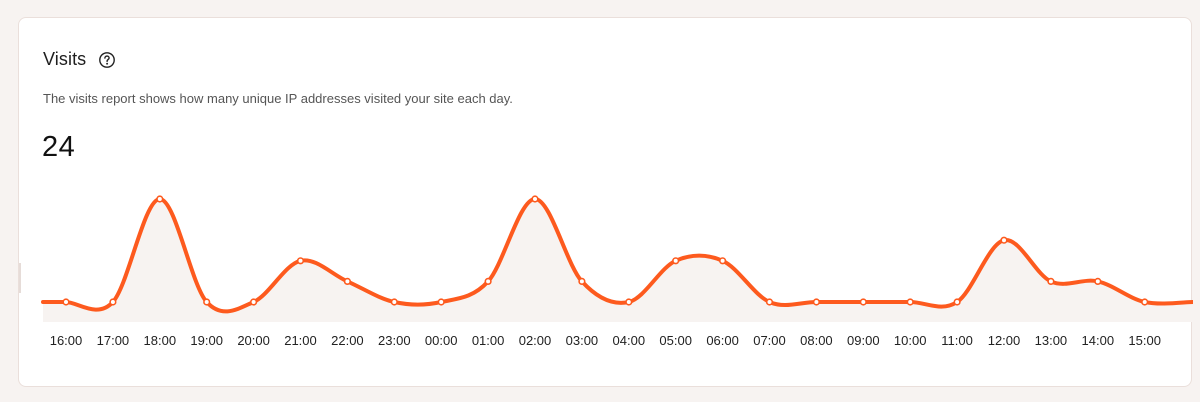 This screenshot has height=402, width=1200. What do you see at coordinates (769, 302) in the screenshot?
I see `data-point-07:00` at bounding box center [769, 302].